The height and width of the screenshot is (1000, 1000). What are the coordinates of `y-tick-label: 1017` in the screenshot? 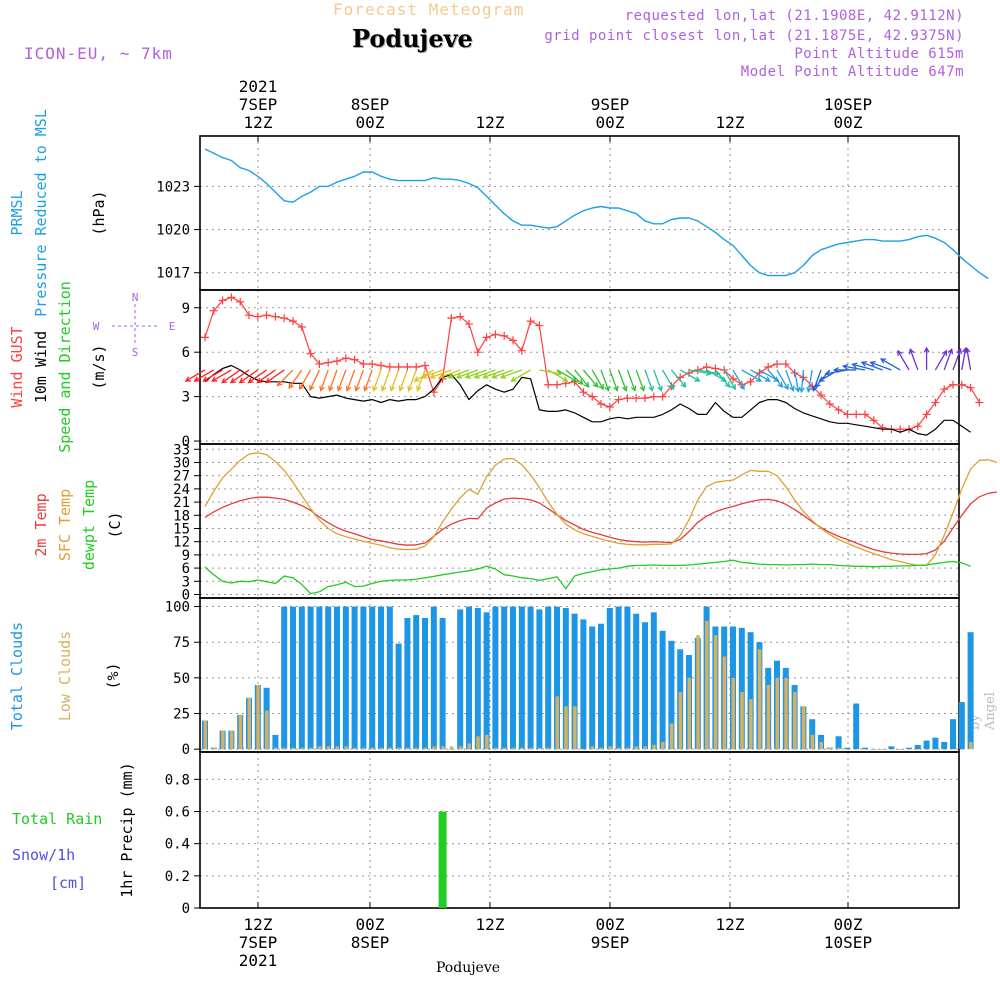 It's located at (173, 274).